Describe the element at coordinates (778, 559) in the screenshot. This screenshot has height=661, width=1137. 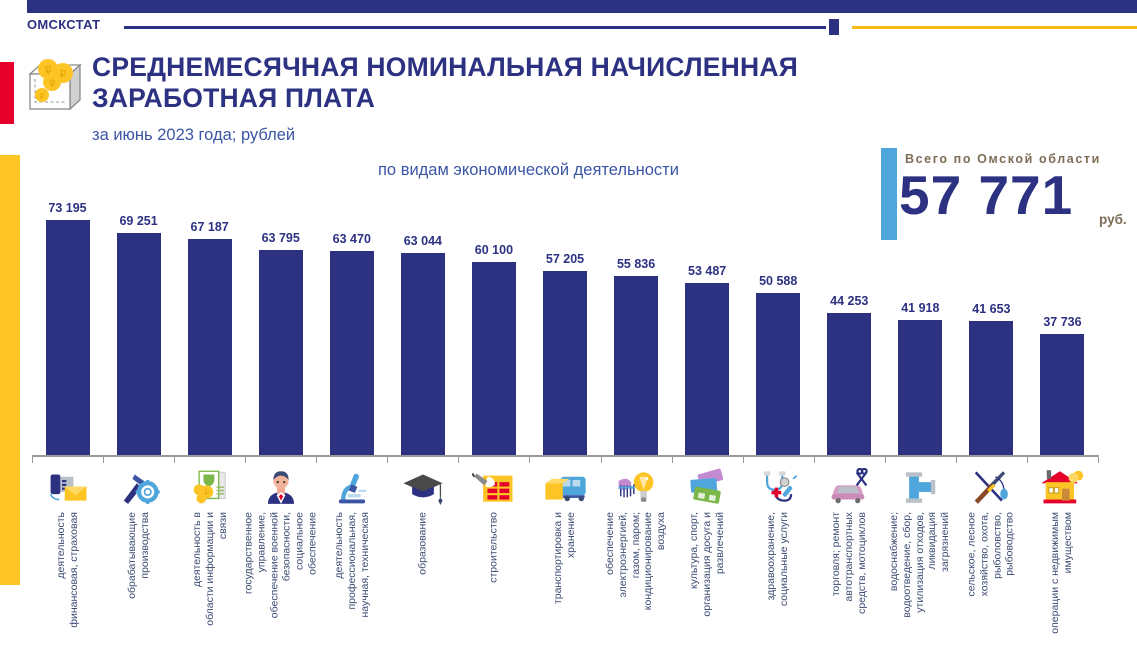
I see `category-label-text: здравоохранение, социальные услуги` at that location.